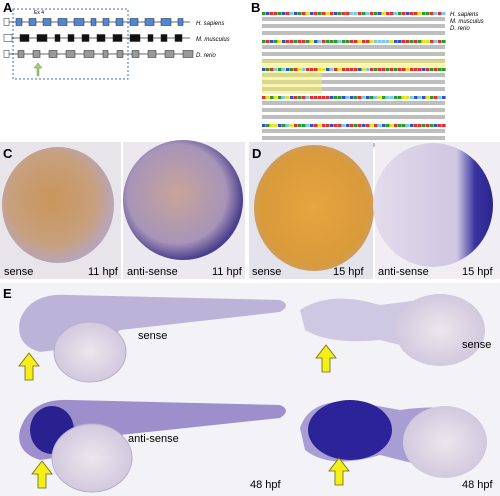  Describe the element at coordinates (374, 210) in the screenshot. I see `panel-d: D sense 15 hpf anti-sense 15 hpf` at that location.